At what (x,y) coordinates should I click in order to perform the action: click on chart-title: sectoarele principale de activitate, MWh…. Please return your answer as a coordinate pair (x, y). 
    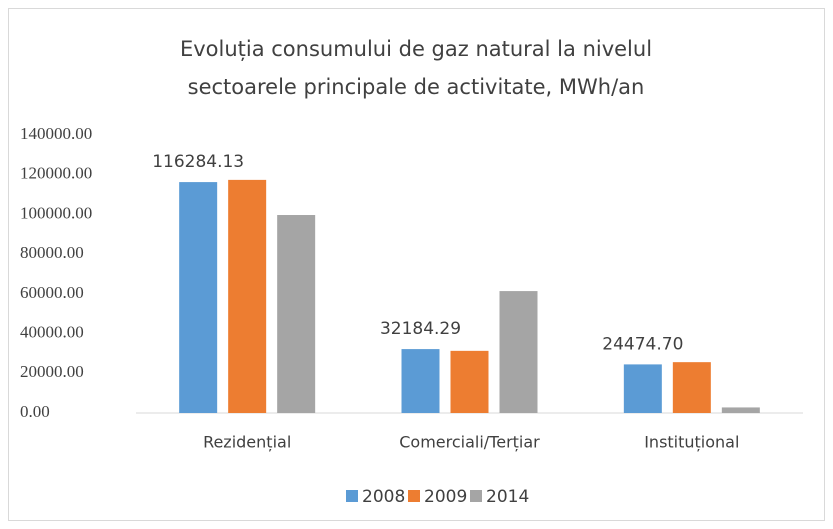
    Looking at the image, I should click on (416, 87).